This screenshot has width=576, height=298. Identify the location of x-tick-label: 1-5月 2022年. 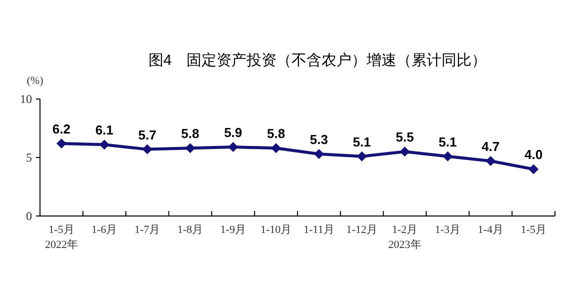
(61, 237).